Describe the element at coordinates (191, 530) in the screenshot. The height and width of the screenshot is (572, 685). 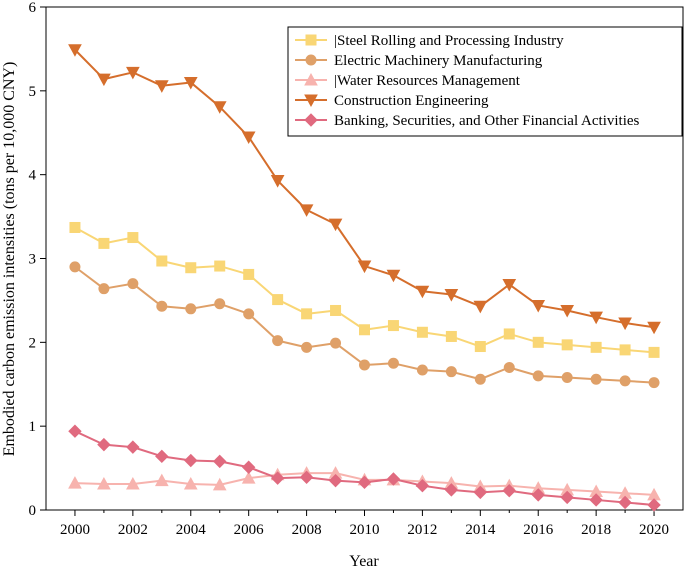
I see `x-tick-label: 2004` at that location.